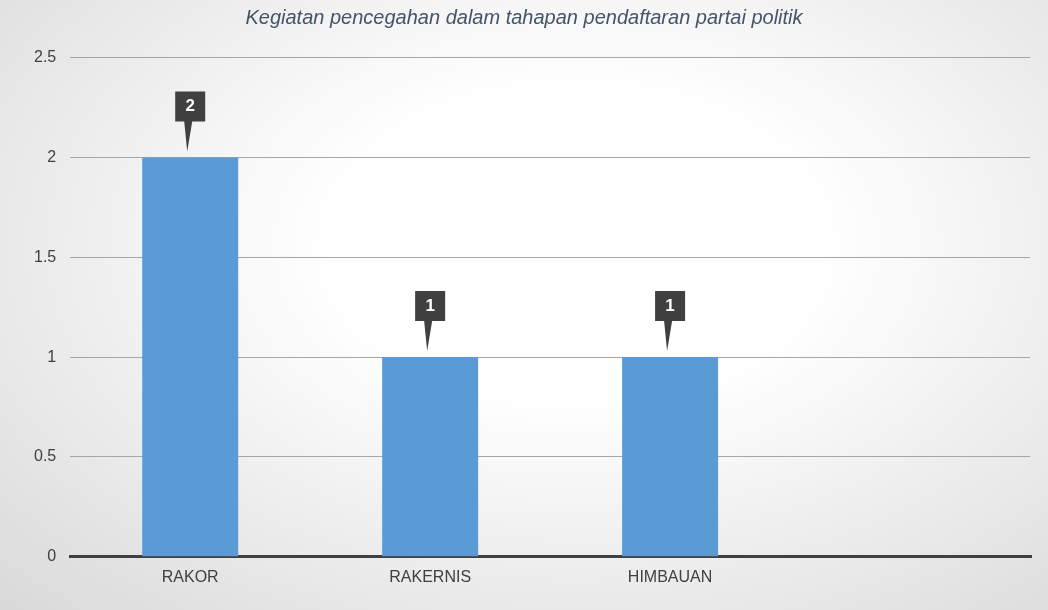 This screenshot has height=610, width=1048. What do you see at coordinates (45, 456) in the screenshot?
I see `y-tick-label: 0.5` at bounding box center [45, 456].